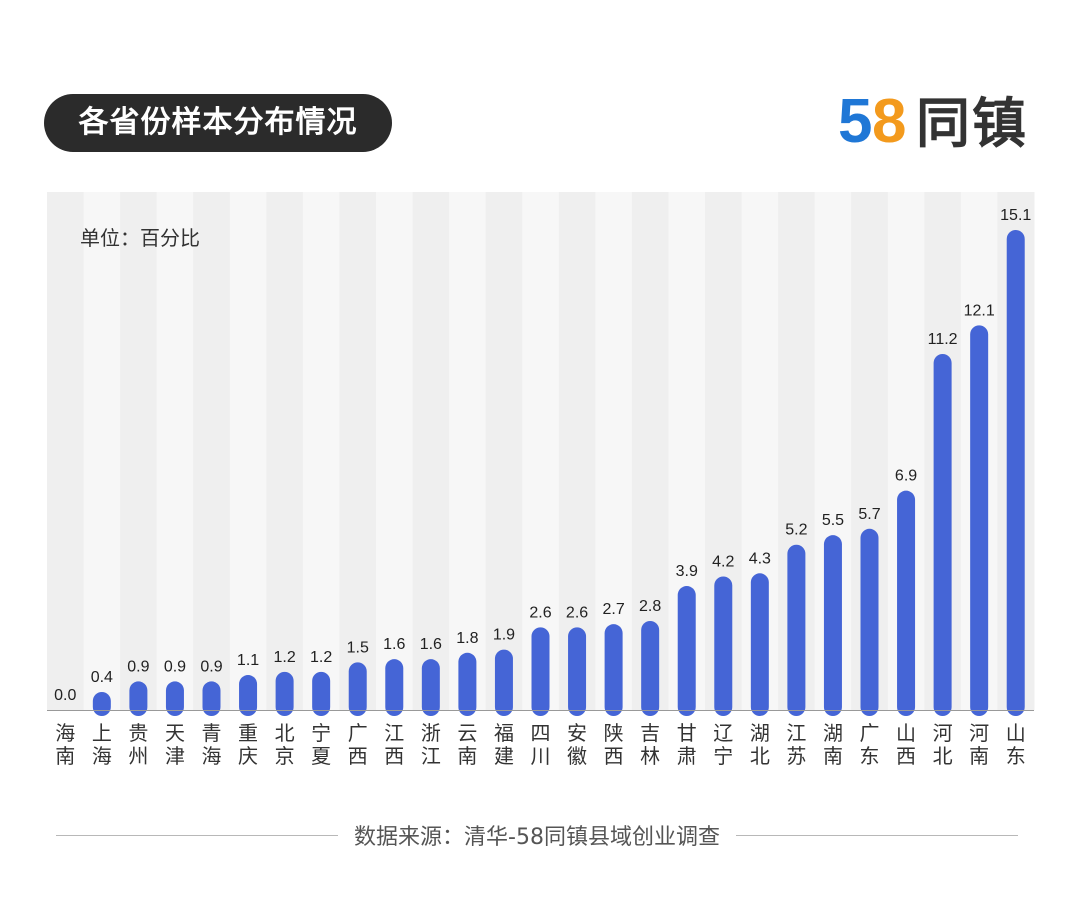 The height and width of the screenshot is (910, 1080). Describe the element at coordinates (723, 733) in the screenshot. I see `category-label: 辽` at that location.